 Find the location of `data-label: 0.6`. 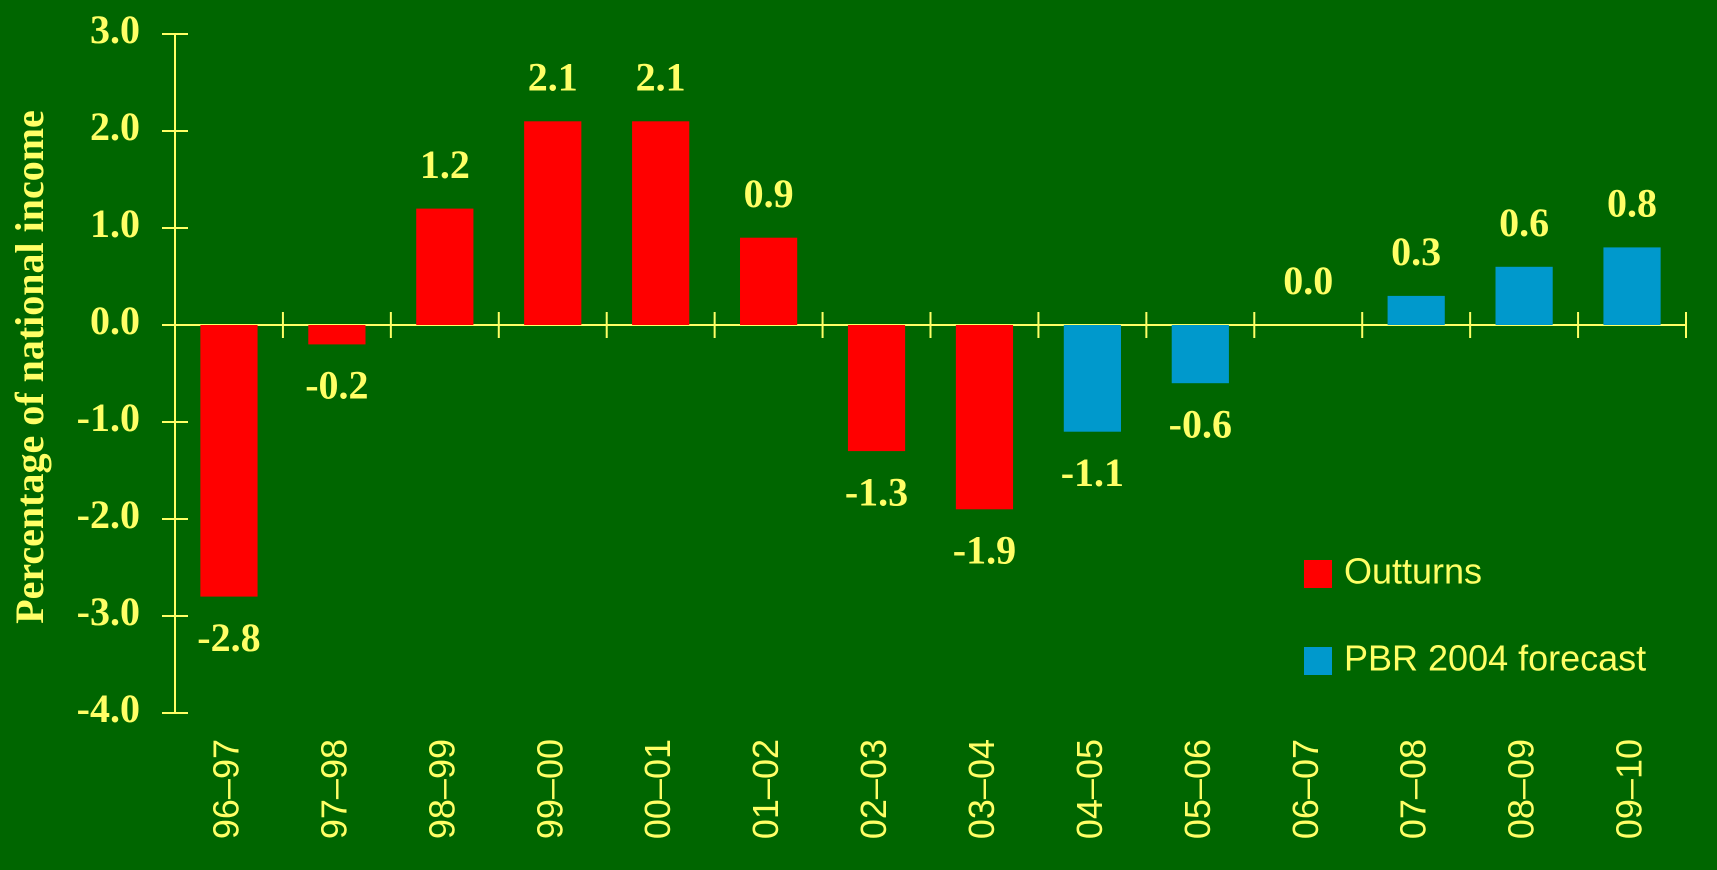

data-label: 0.6 is located at coordinates (1524, 222).